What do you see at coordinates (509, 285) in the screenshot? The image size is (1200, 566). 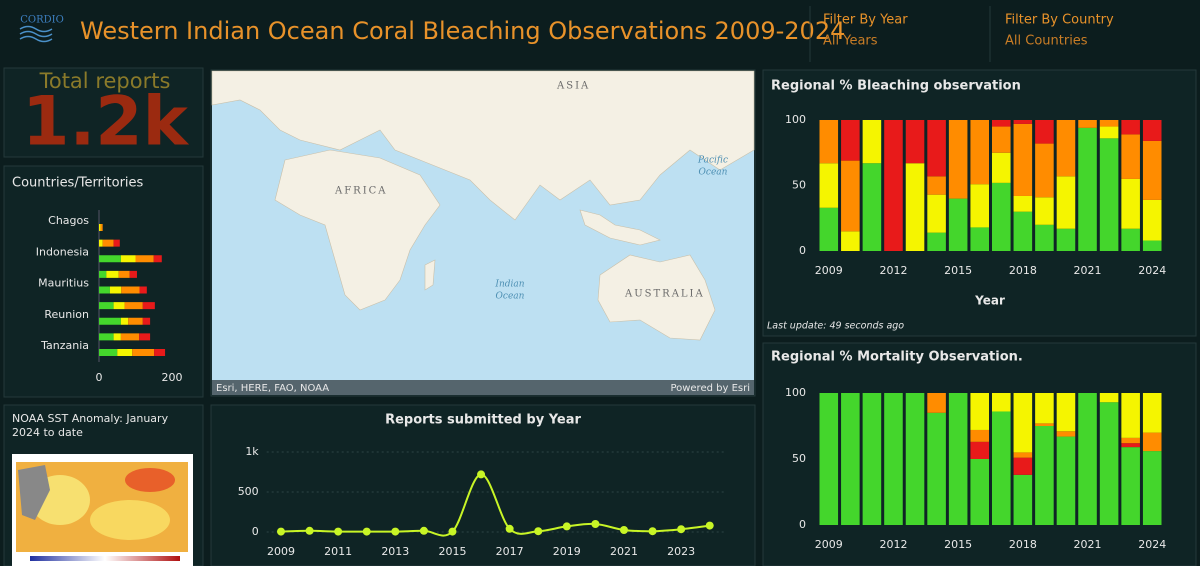 I see `map-label: Indian` at bounding box center [509, 285].